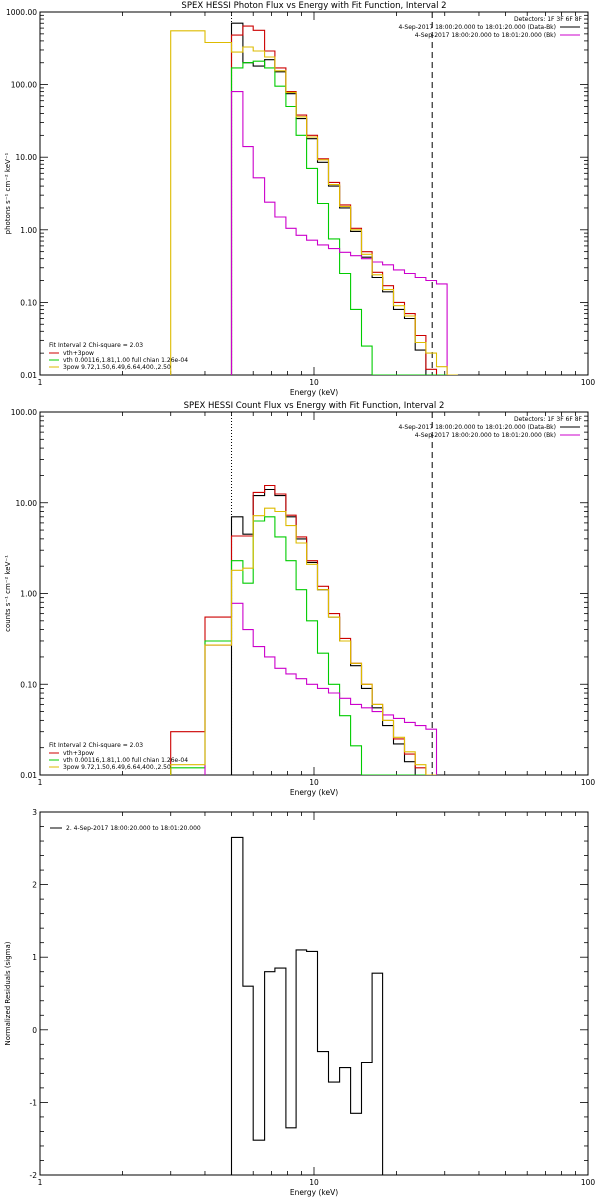  I want to click on y-axis-label: photons s⁻¹ cm⁻² keV⁻¹, so click(8, 193).